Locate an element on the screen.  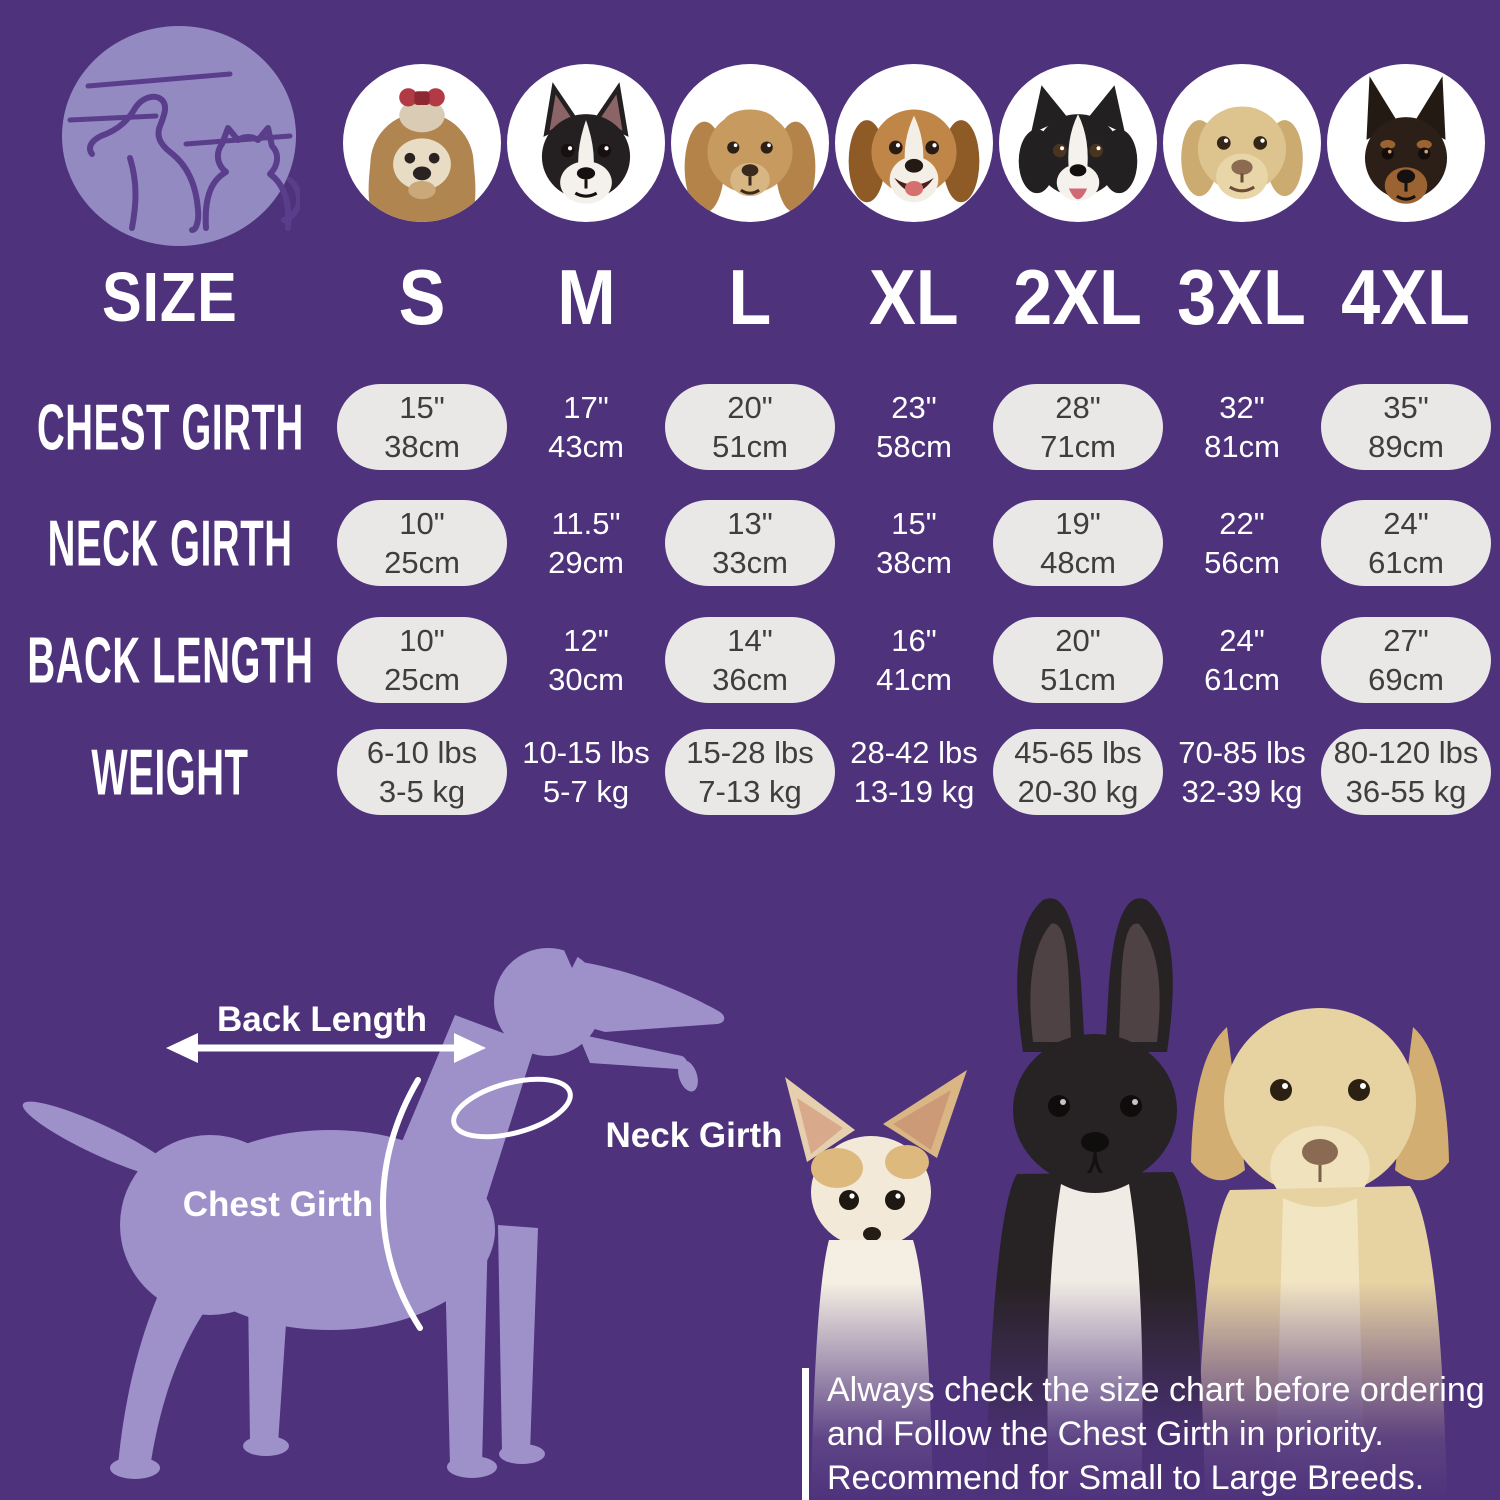
doberman-photo-icon is located at coordinates (1406, 139).